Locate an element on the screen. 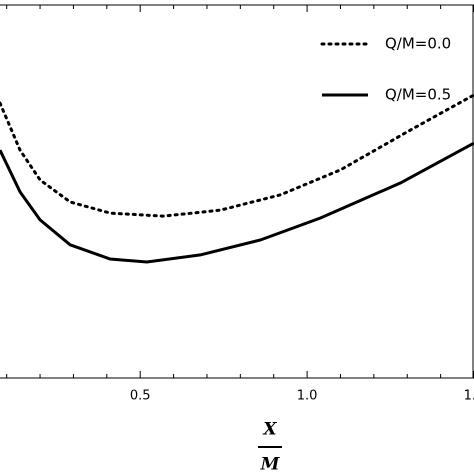 The image size is (474, 474). legend-label: Q/M=0.5 is located at coordinates (418, 95).